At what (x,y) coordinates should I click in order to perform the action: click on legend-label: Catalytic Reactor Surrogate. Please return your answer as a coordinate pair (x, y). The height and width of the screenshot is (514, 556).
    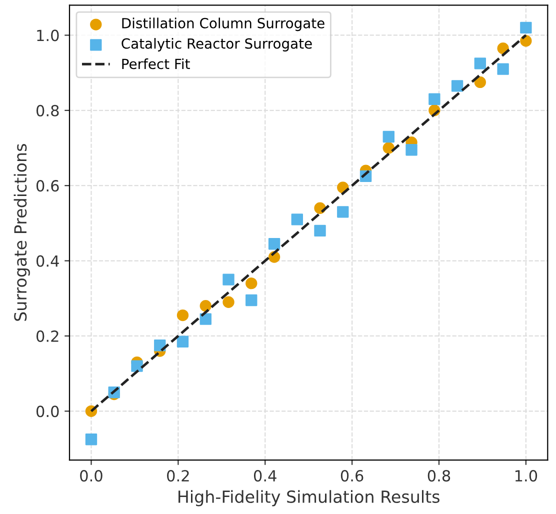
    Looking at the image, I should click on (217, 45).